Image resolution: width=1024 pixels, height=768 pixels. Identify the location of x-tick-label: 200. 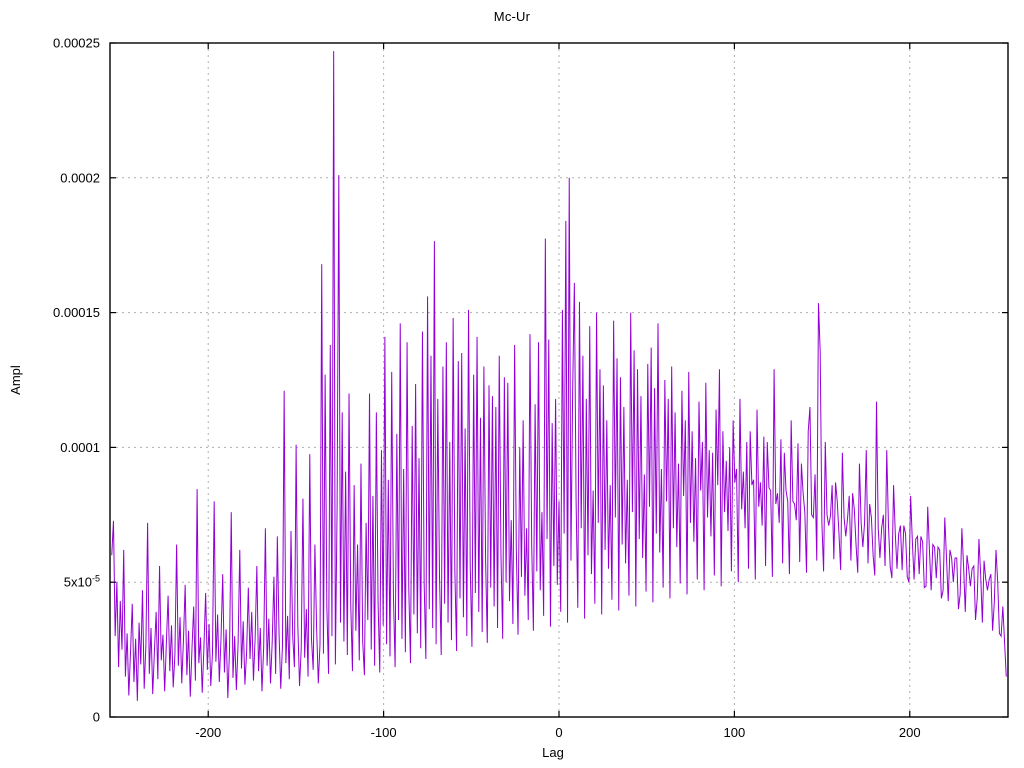
(910, 732).